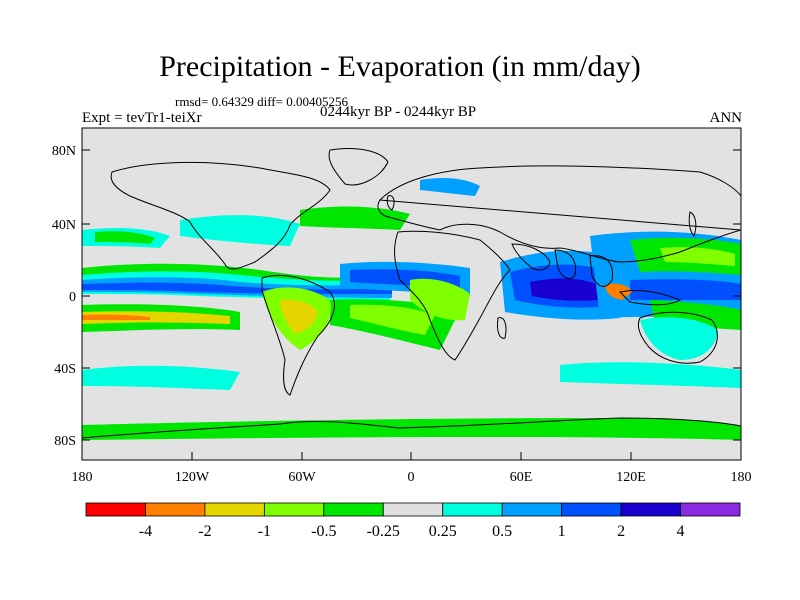  What do you see at coordinates (383, 531) in the screenshot?
I see `colorbar-label: -0.25` at bounding box center [383, 531].